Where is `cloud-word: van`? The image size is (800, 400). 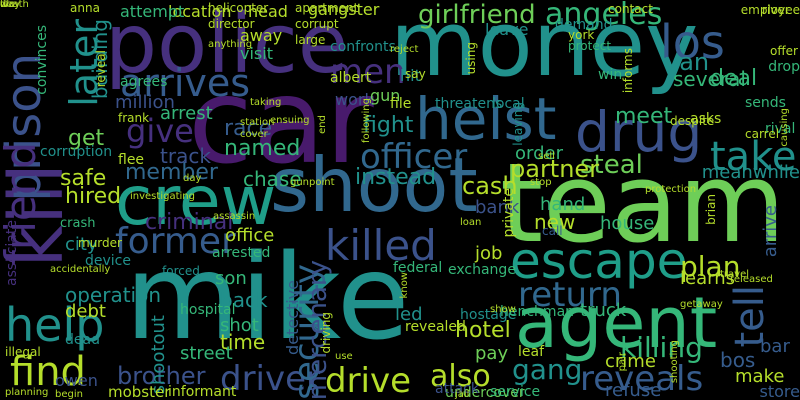
cloud-word: van is located at coordinates (687, 62).